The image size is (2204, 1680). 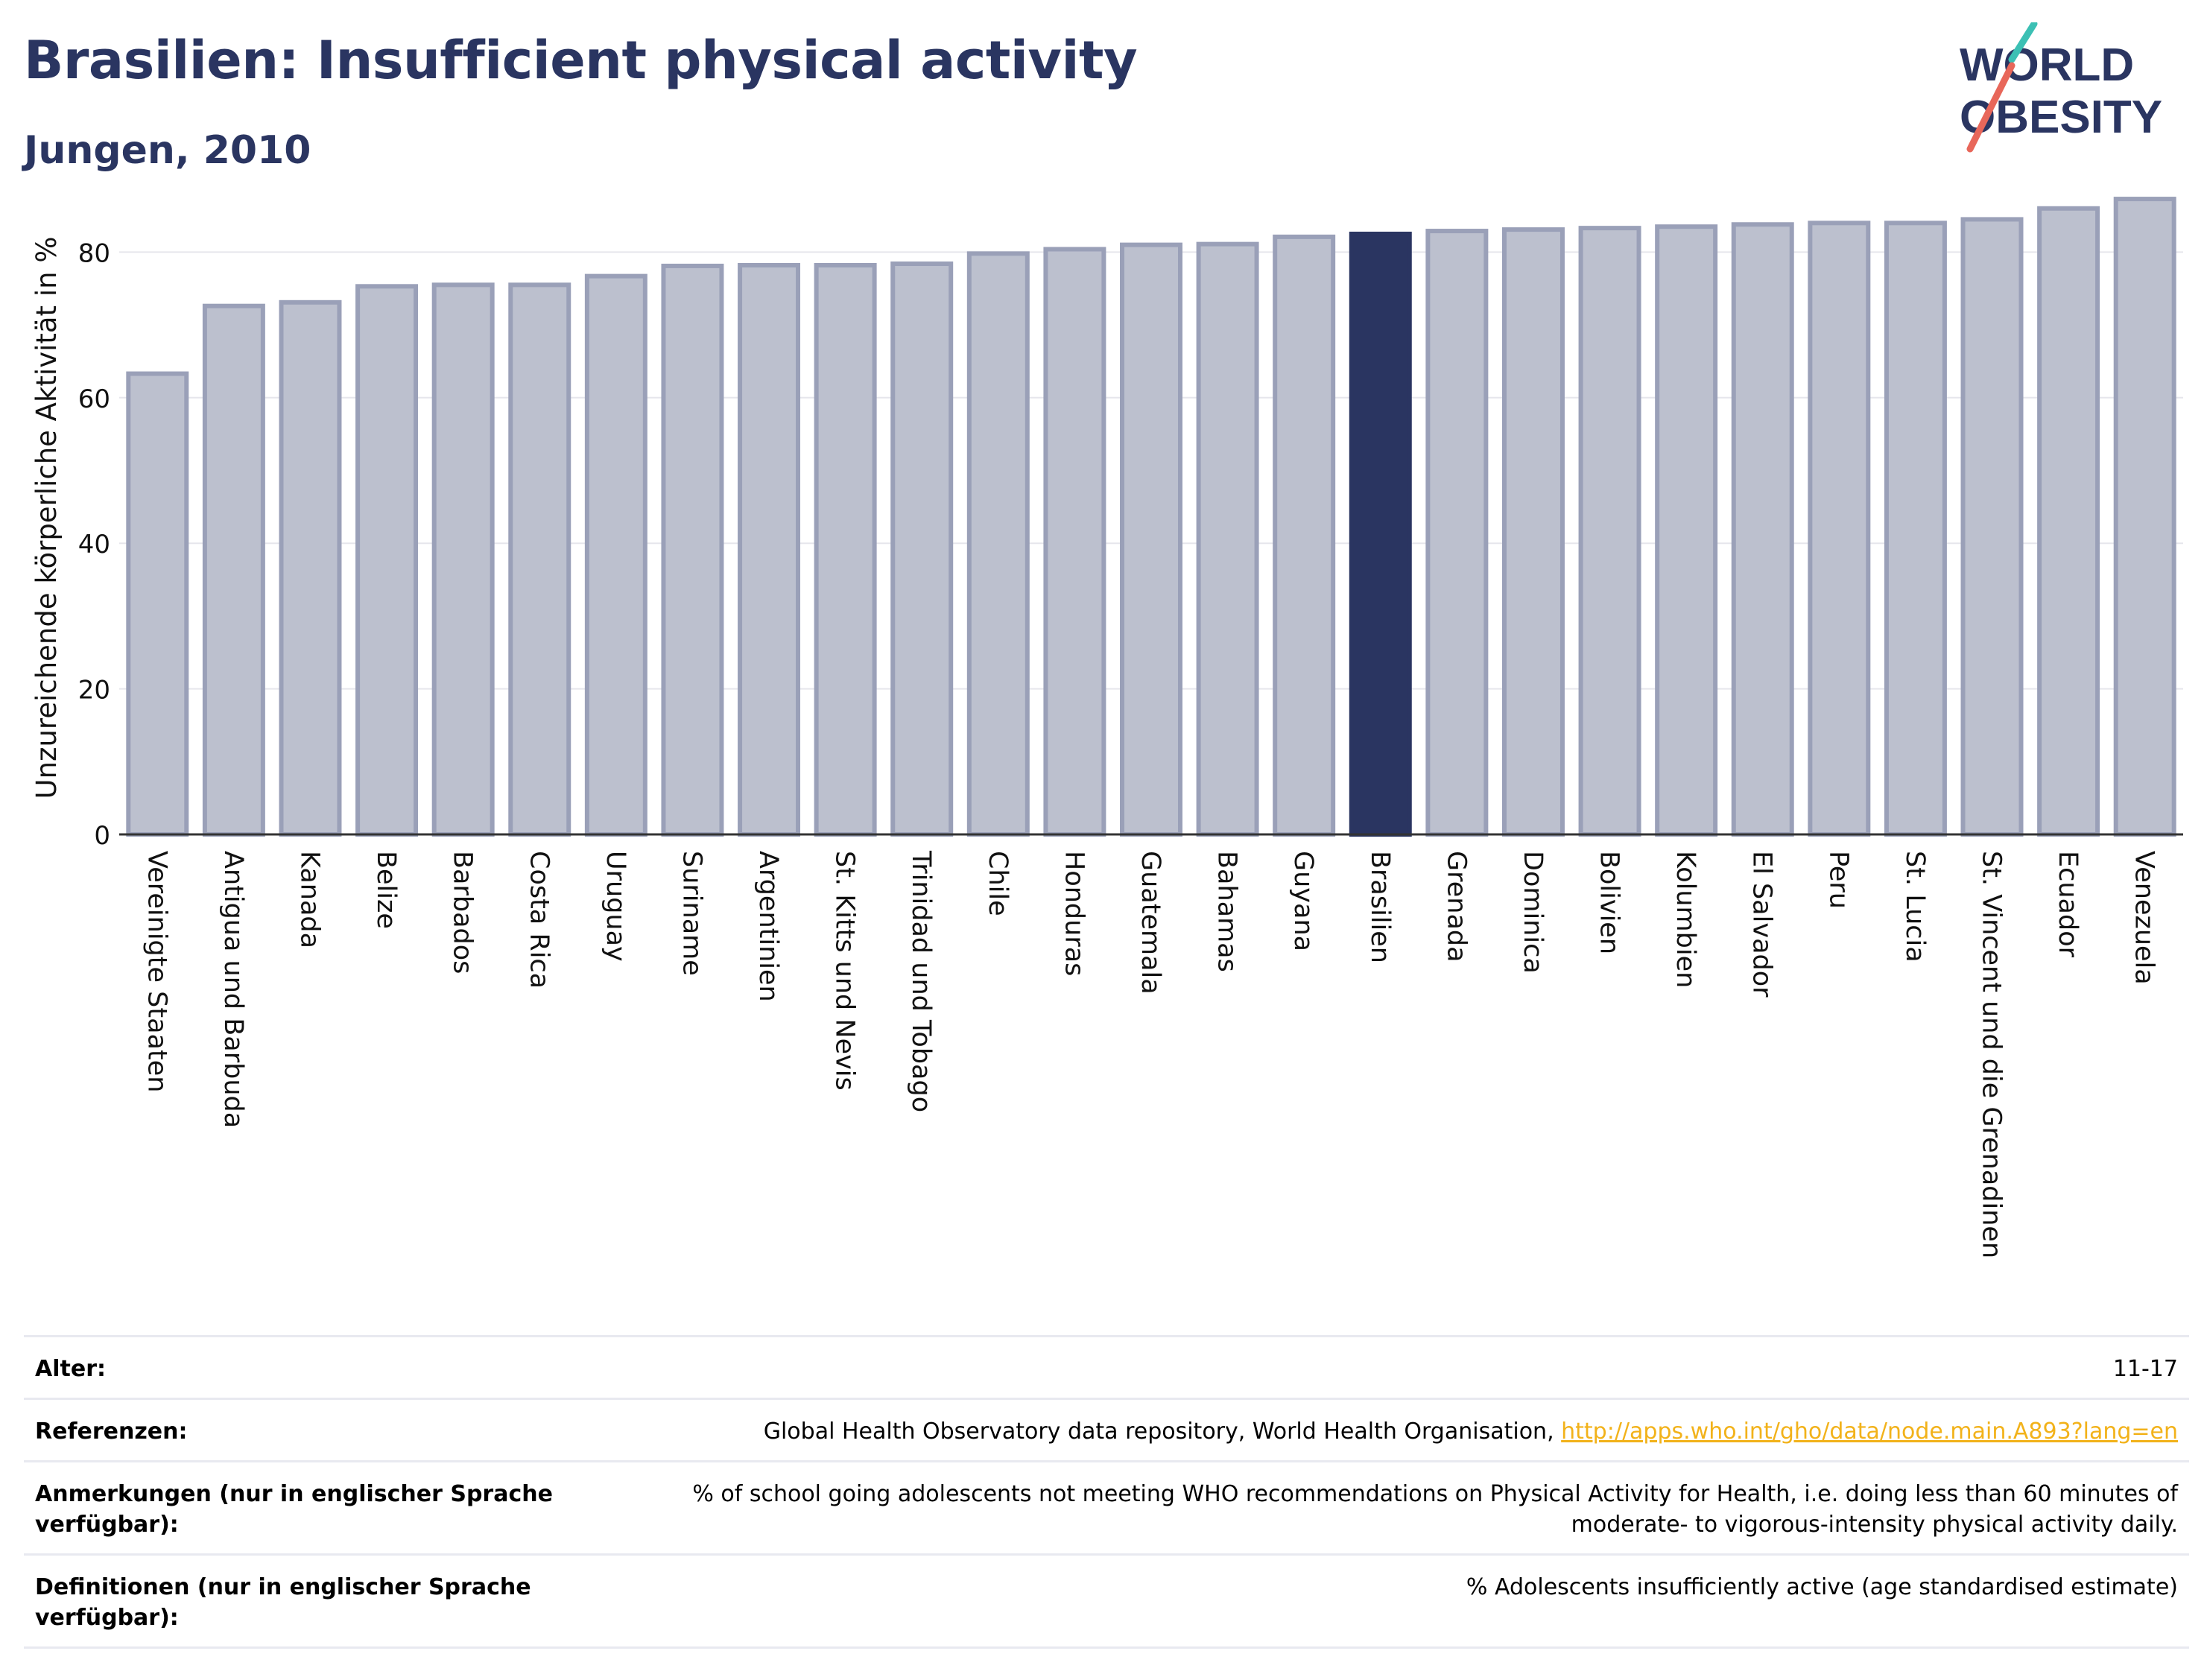 What do you see at coordinates (1389, 1369) in the screenshot?
I see `metadata-value: 11-17` at bounding box center [1389, 1369].